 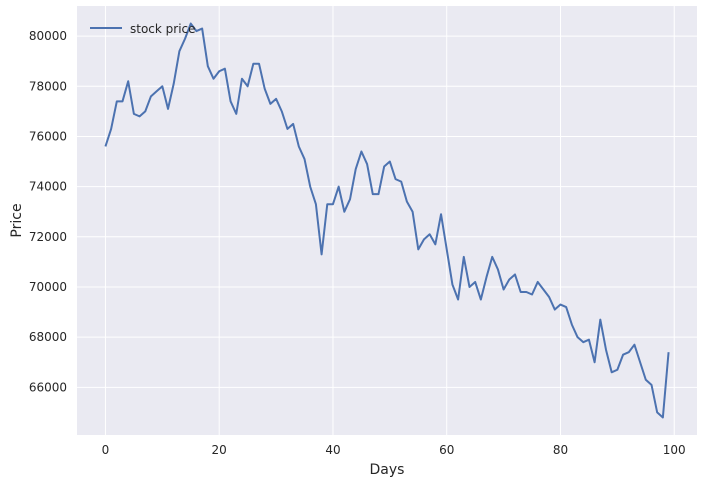 I want to click on x-tick-label: 60, so click(x=446, y=450).